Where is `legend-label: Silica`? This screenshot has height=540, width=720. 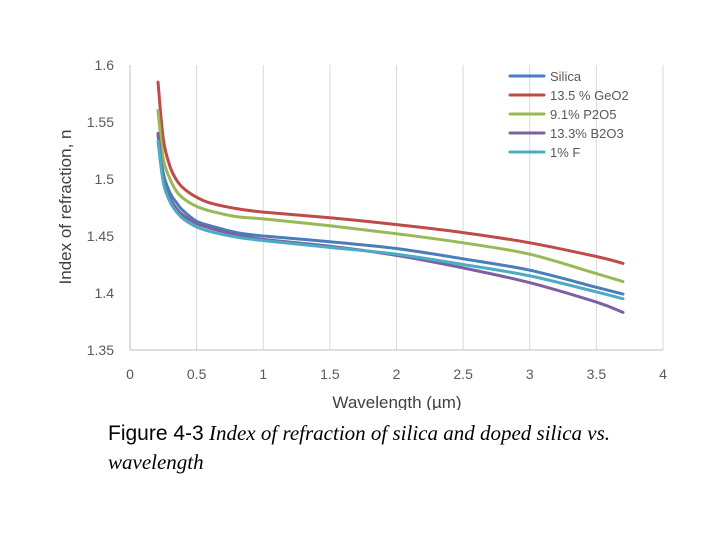 legend-label: Silica is located at coordinates (566, 76).